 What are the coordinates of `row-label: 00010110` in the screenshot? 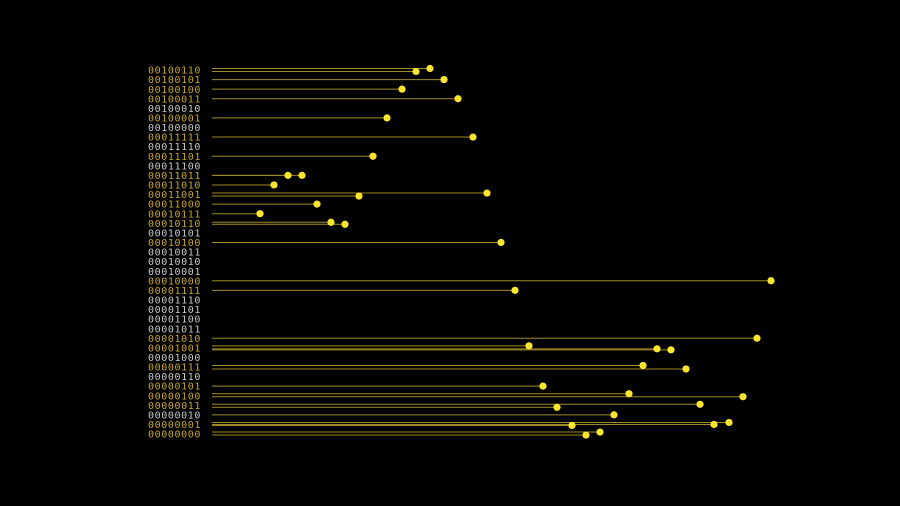 It's located at (174, 224).